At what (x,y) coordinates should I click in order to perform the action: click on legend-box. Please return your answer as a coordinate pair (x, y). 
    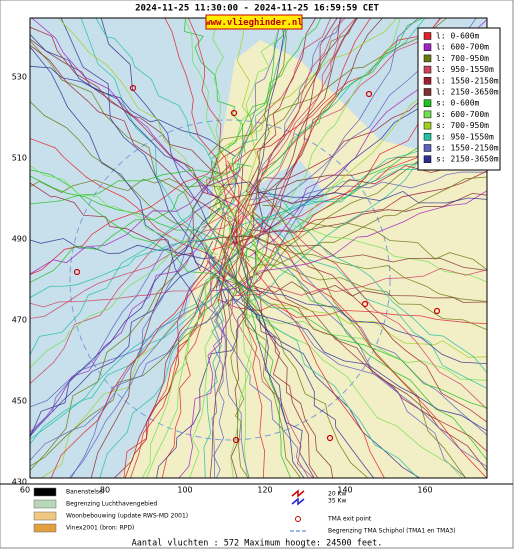
    Looking at the image, I should click on (459, 99).